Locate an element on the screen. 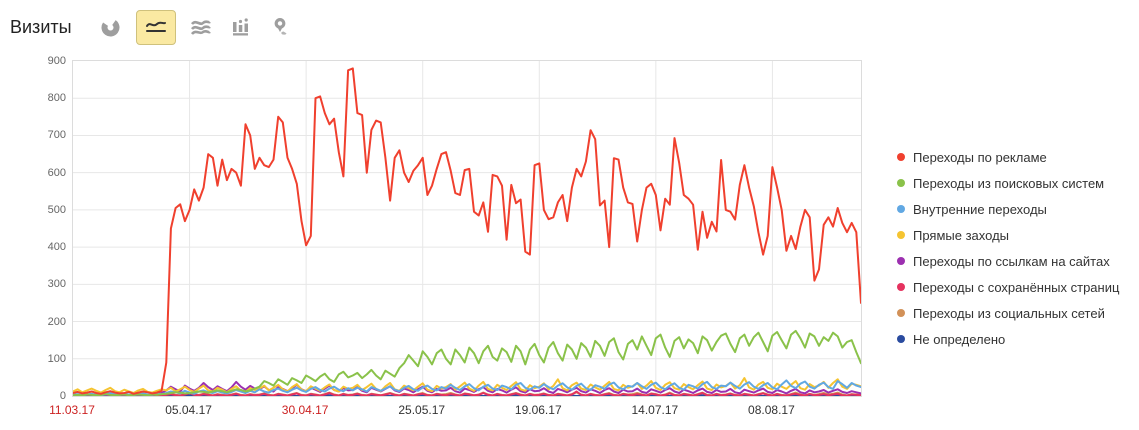 Image resolution: width=1139 pixels, height=430 pixels. chart-type-pie-button is located at coordinates (111, 27).